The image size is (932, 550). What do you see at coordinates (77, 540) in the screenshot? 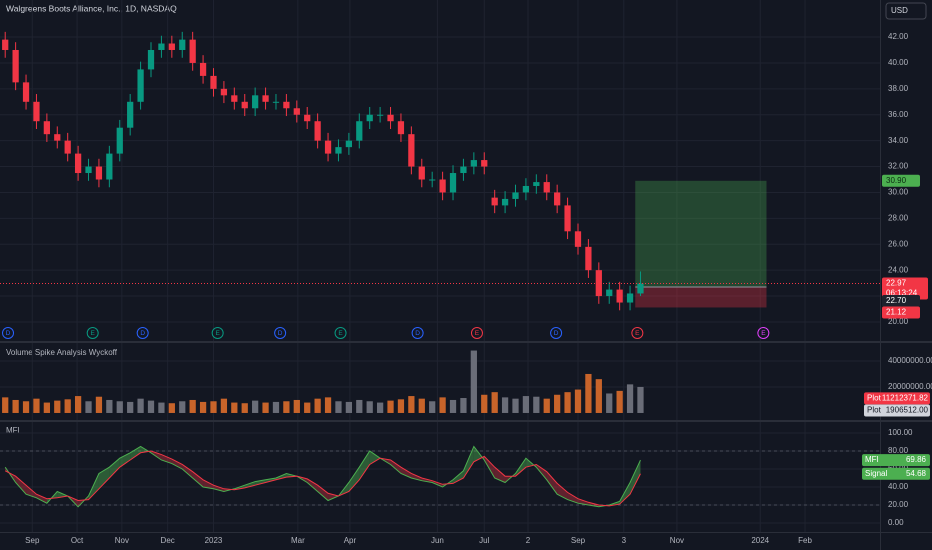
I see `x-tick-label: Oct` at bounding box center [77, 540].